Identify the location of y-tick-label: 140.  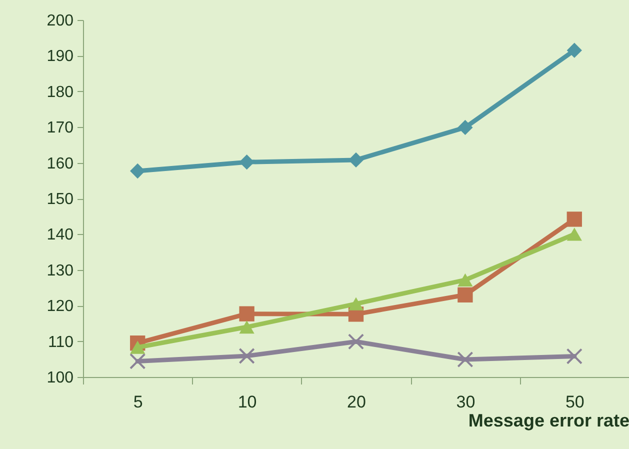
(60, 235).